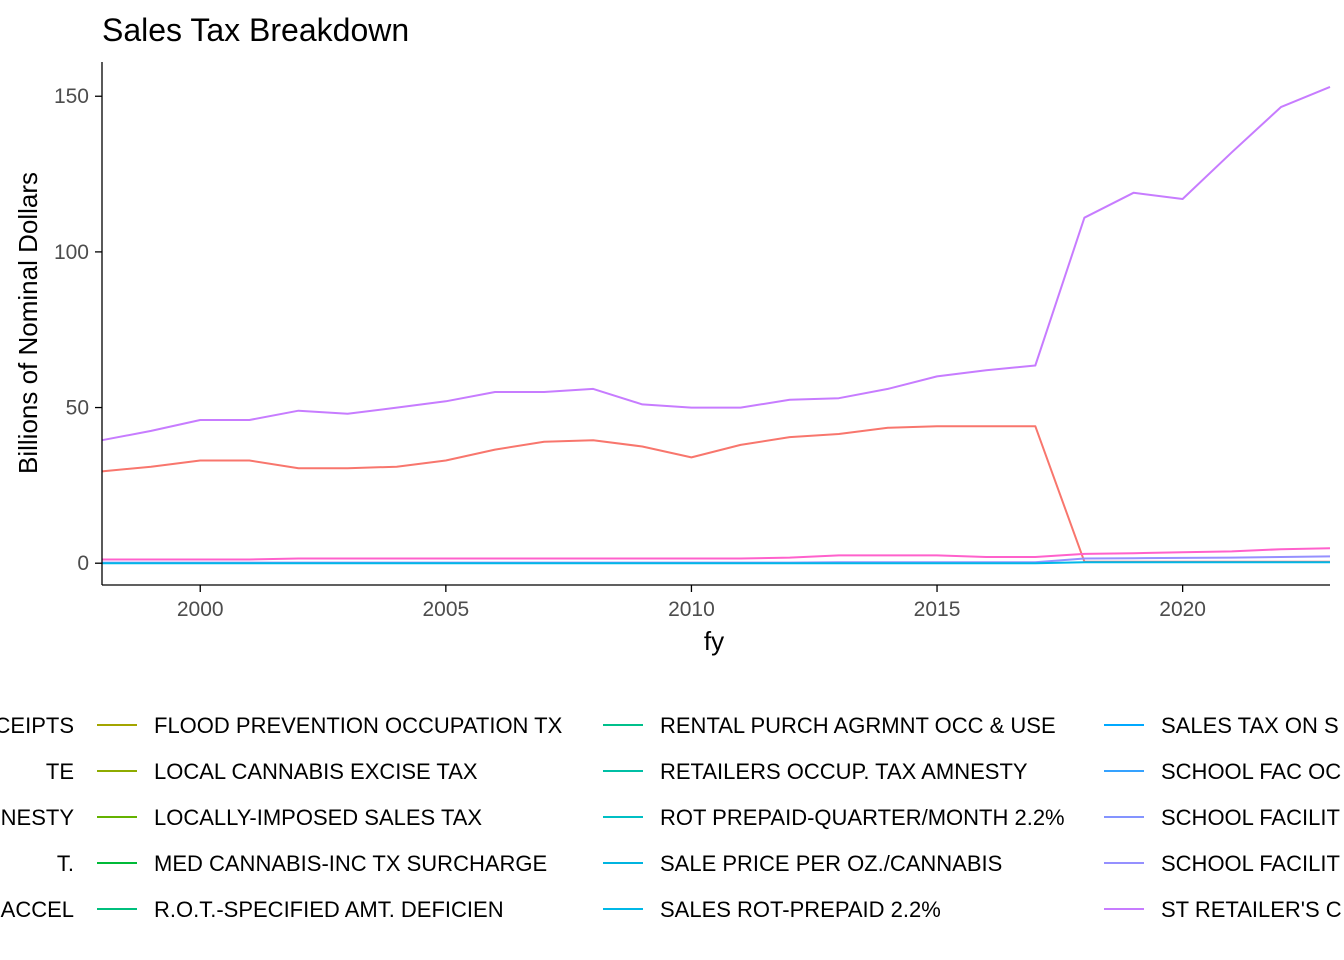 Image resolution: width=1344 pixels, height=960 pixels. Describe the element at coordinates (350, 863) in the screenshot. I see `legend-label: MED CANNABIS-INC TX SURCHARGE` at that location.